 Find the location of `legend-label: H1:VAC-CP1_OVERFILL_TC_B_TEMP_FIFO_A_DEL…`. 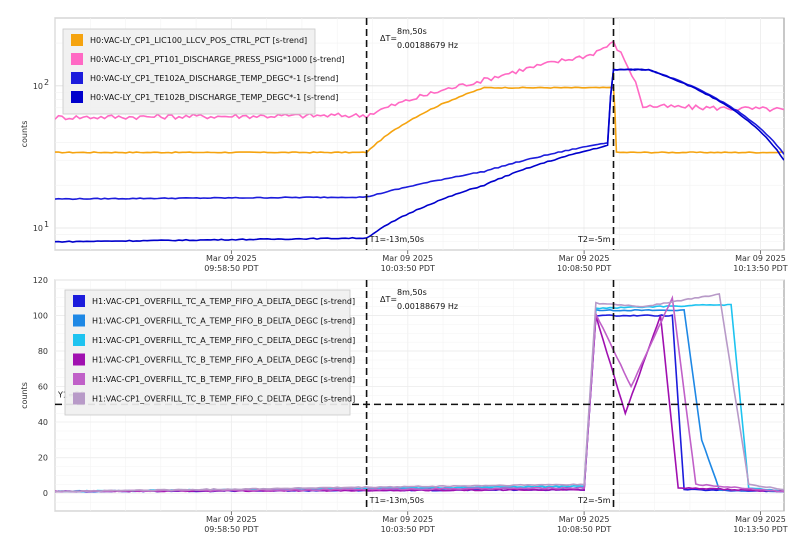

legend-label: H1:VAC-CP1_OVERFILL_TC_B_TEMP_FIFO_A_DEL… is located at coordinates (223, 360).